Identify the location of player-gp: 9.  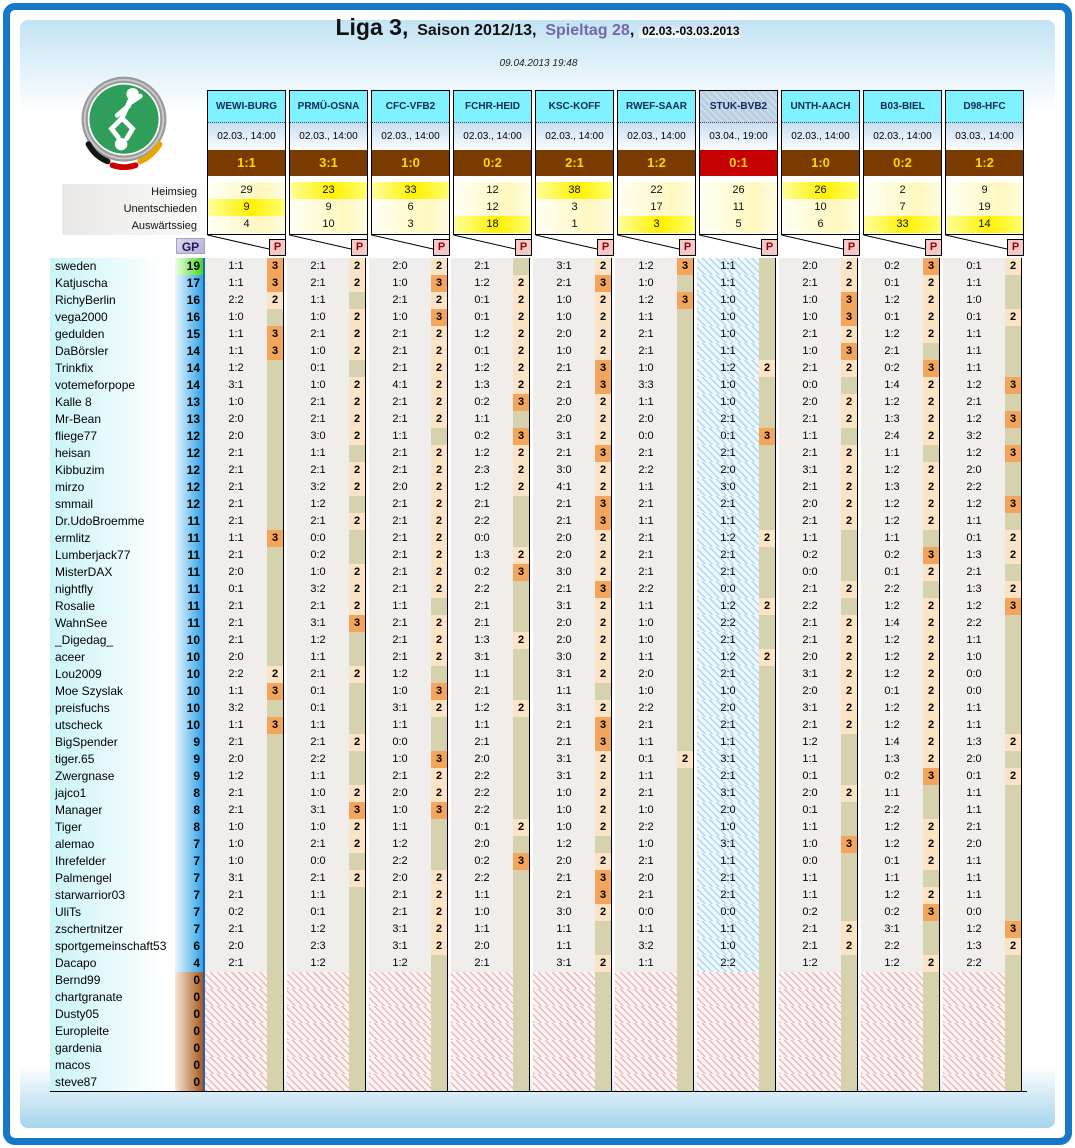
(190, 742).